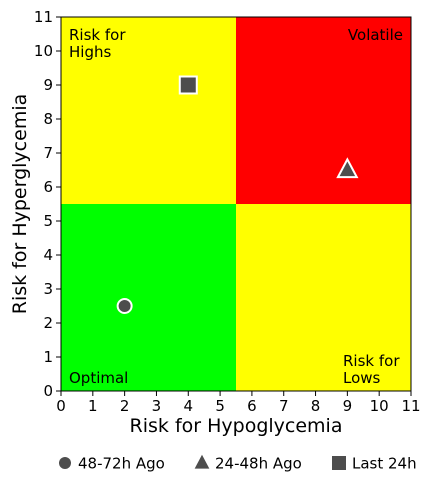  Describe the element at coordinates (202, 461) in the screenshot. I see `legend-triangle-icon` at that location.